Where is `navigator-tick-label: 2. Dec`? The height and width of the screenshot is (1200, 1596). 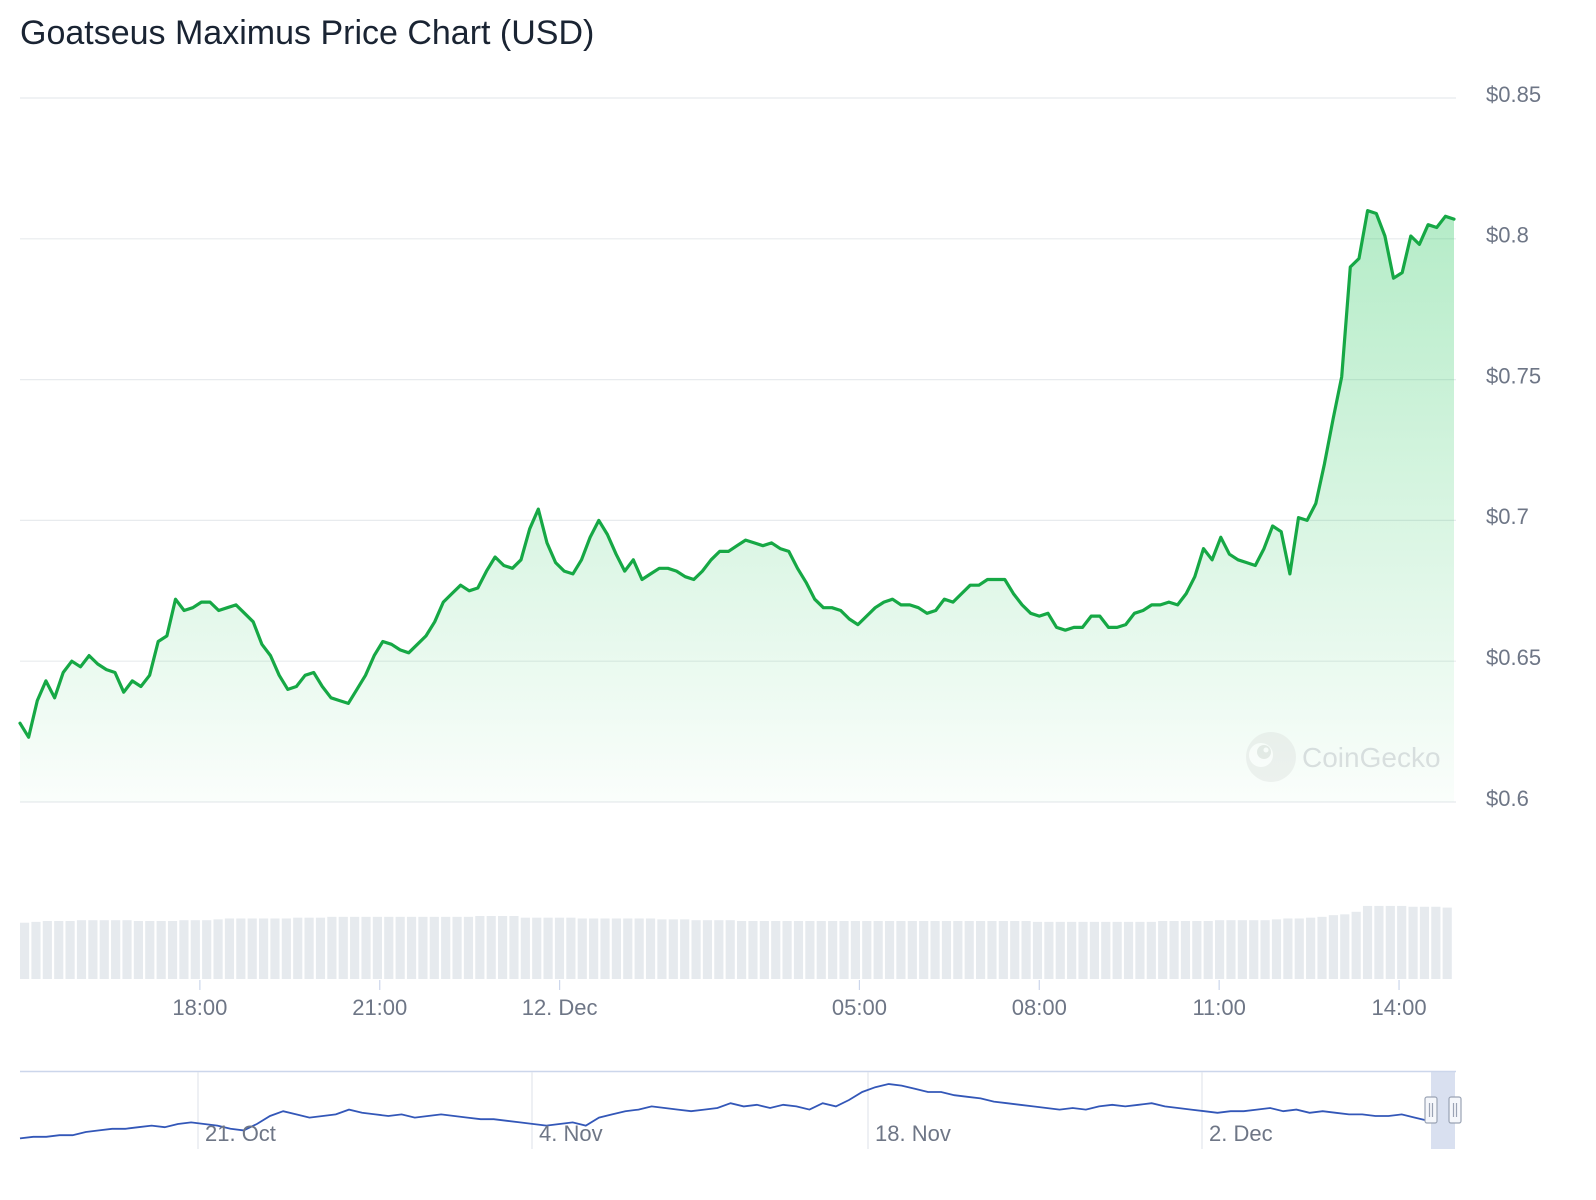
navigator-tick-label: 2. Dec is located at coordinates (1241, 1133).